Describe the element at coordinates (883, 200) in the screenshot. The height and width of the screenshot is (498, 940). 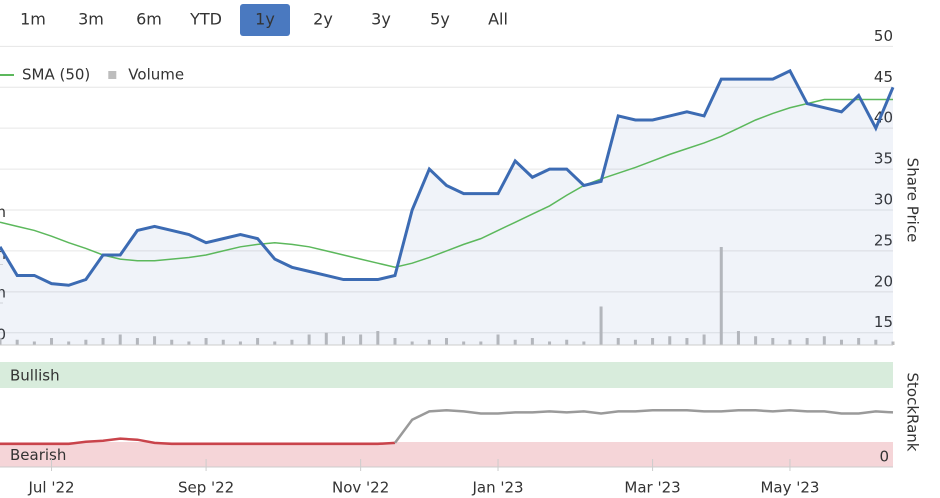
I see `y-tick-label: 30` at that location.